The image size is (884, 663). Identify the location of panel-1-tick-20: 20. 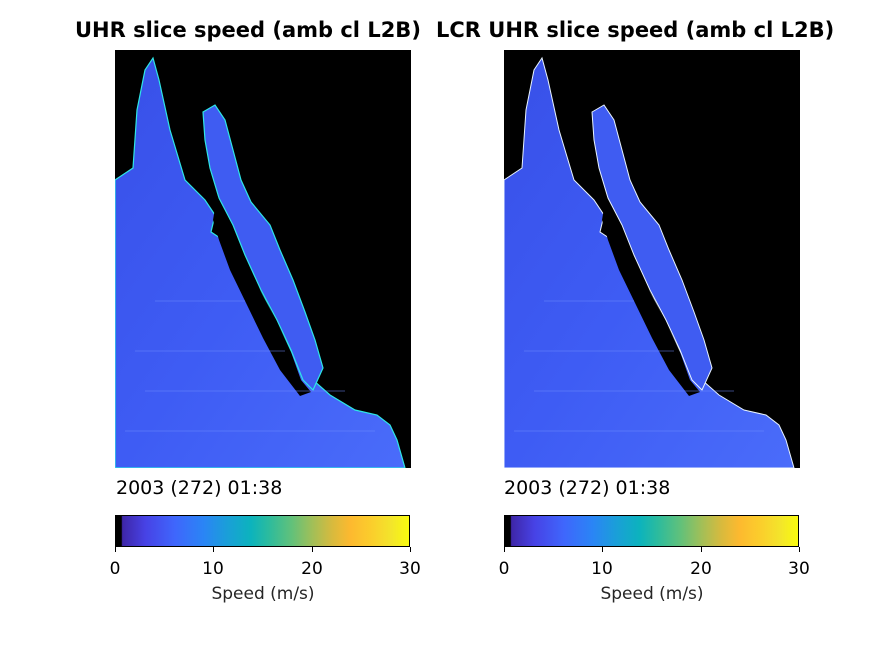
(312, 569).